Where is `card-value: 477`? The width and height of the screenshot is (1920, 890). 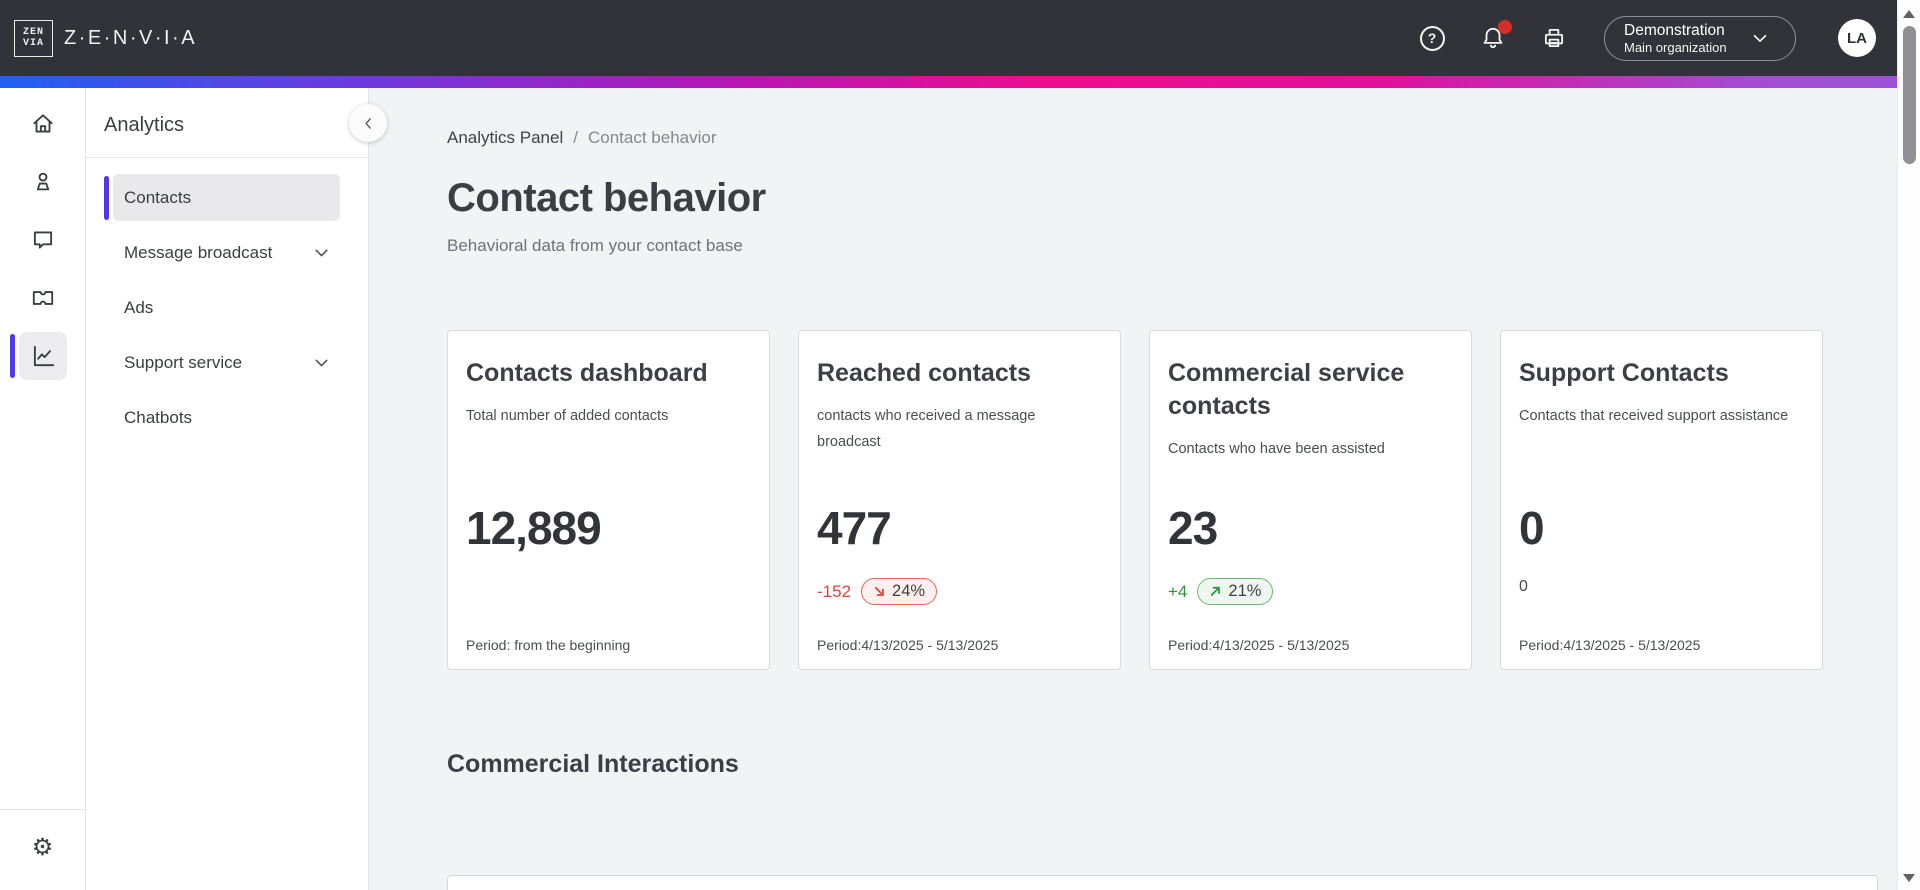
card-value: 477 is located at coordinates (854, 528).